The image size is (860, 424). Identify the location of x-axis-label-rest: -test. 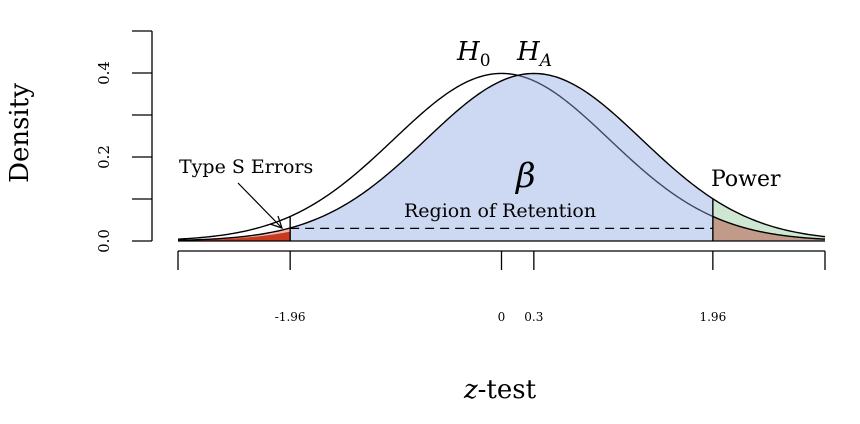
(507, 390).